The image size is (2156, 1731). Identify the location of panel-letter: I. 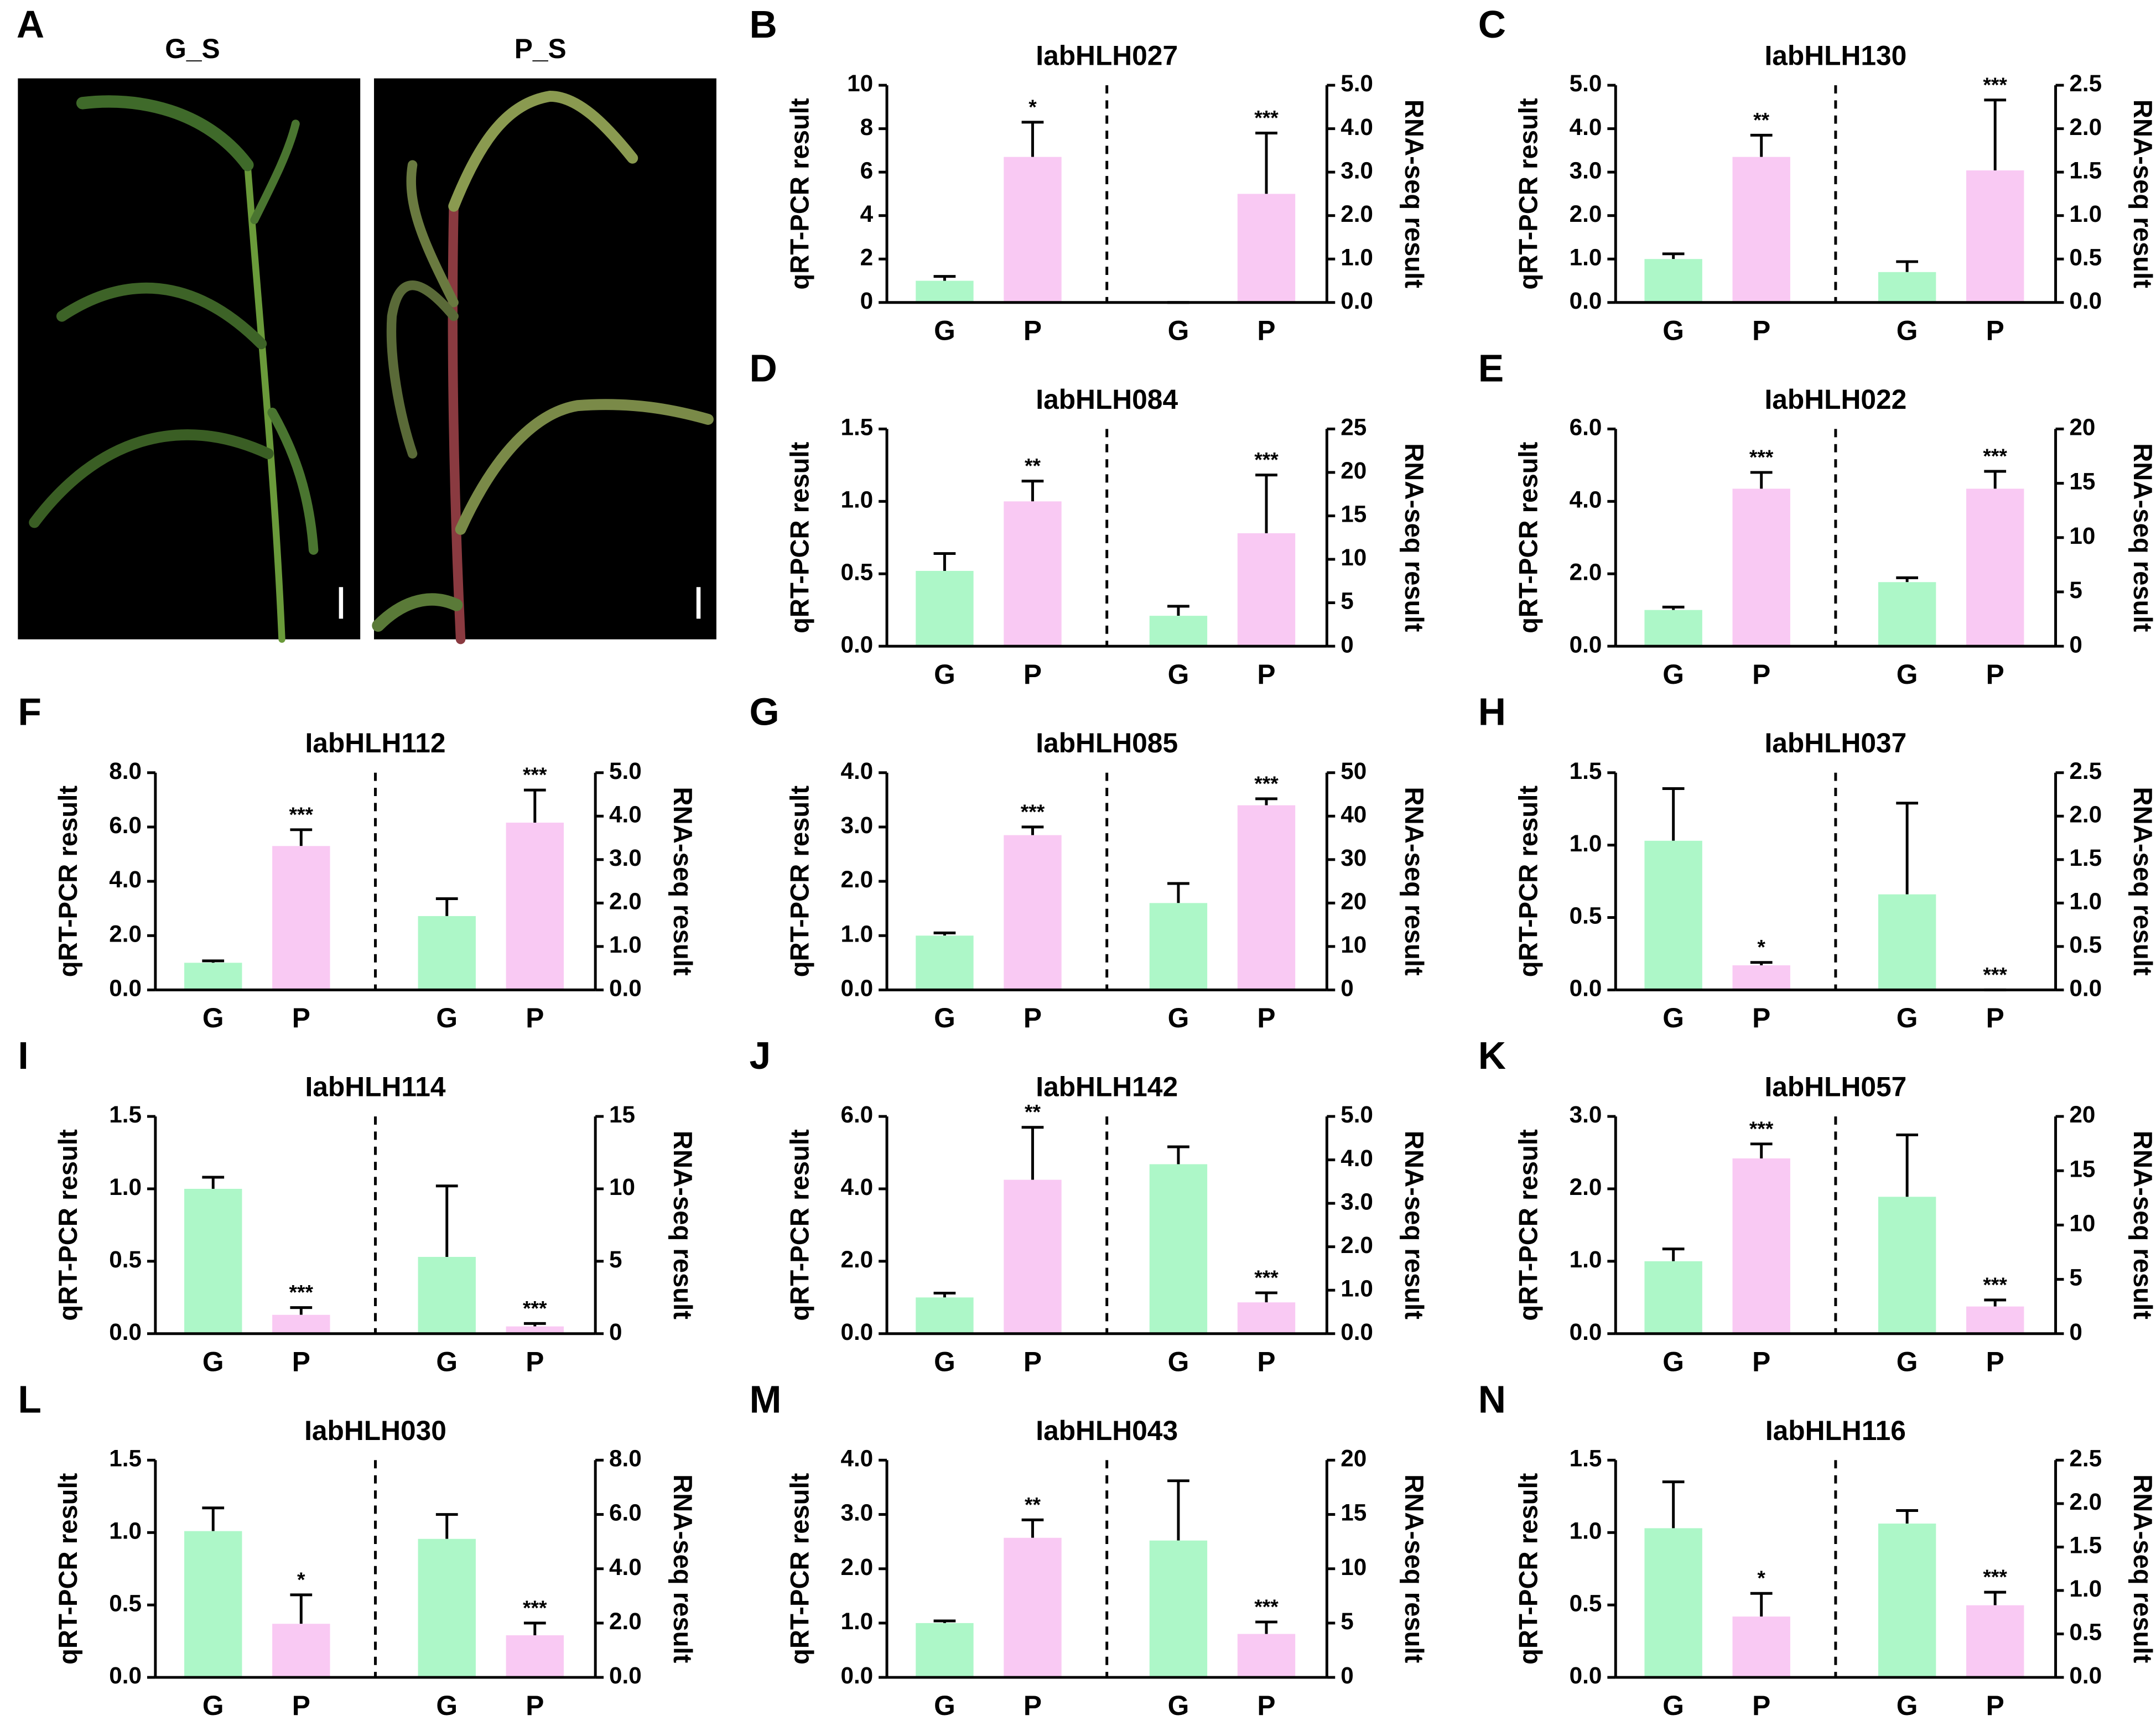
(23, 1055).